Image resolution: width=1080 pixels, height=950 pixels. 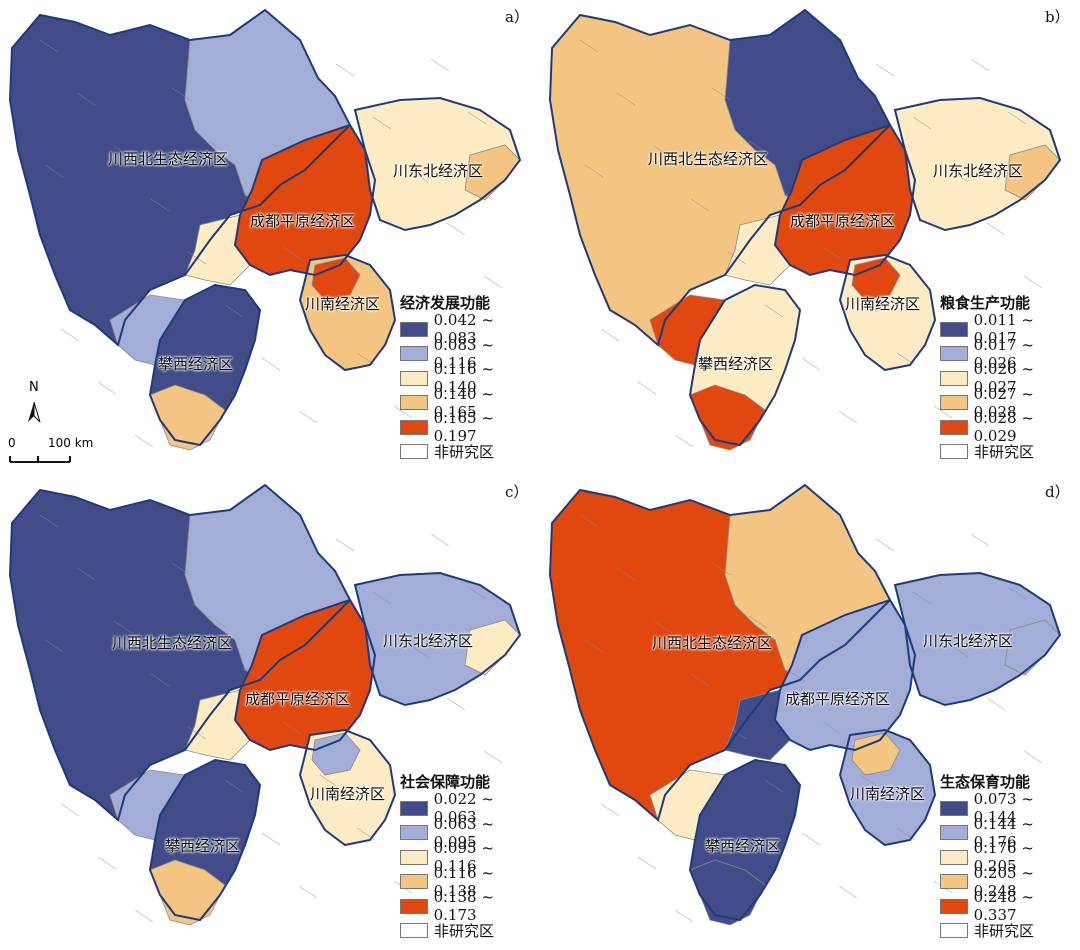 I want to click on panel-letter: c）, so click(x=517, y=492).